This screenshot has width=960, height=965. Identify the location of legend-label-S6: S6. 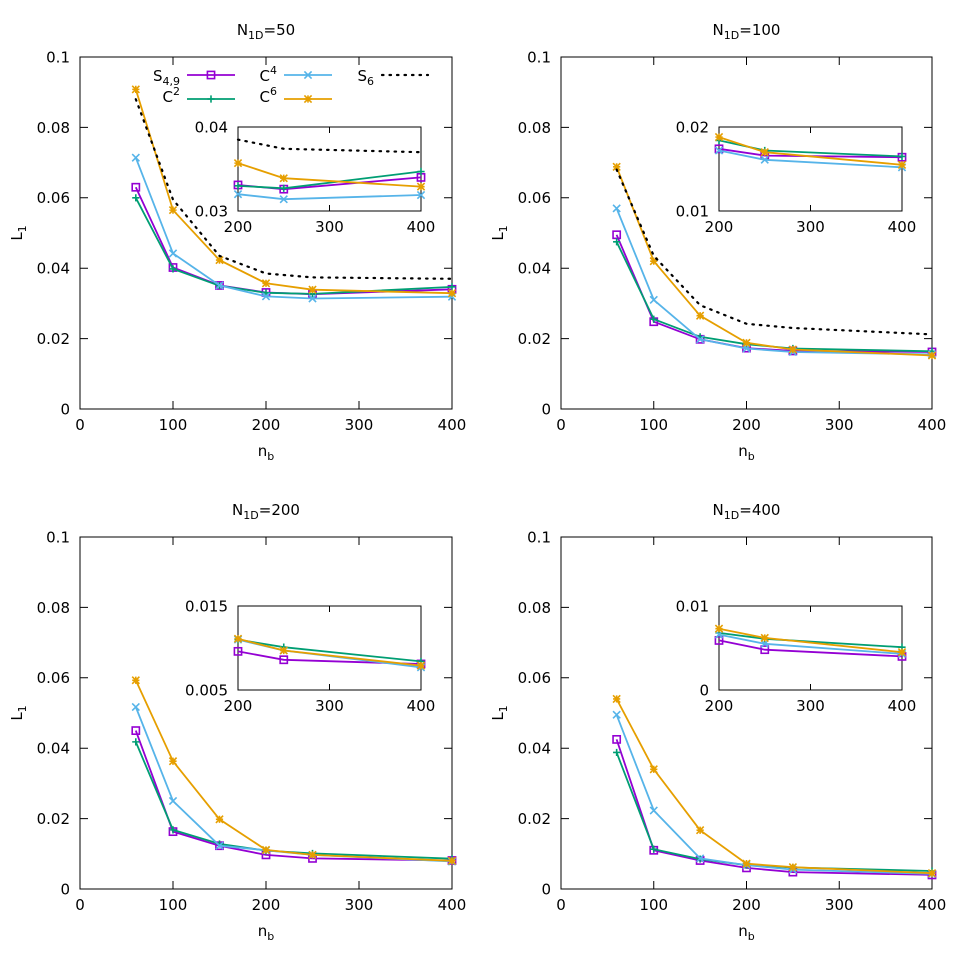
(365, 77).